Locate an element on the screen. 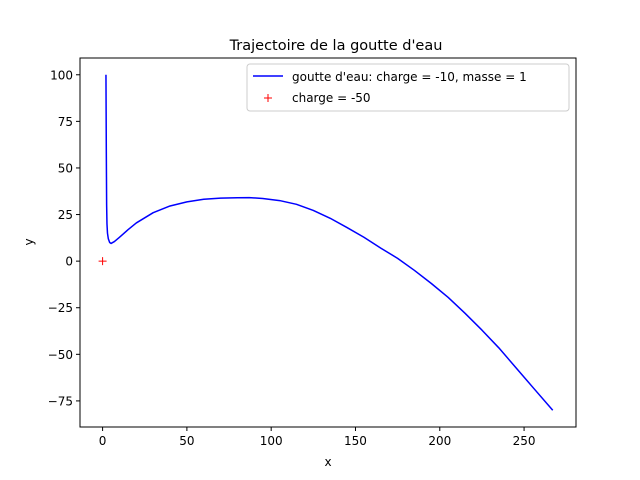  x-tick-label: 50 is located at coordinates (186, 441).